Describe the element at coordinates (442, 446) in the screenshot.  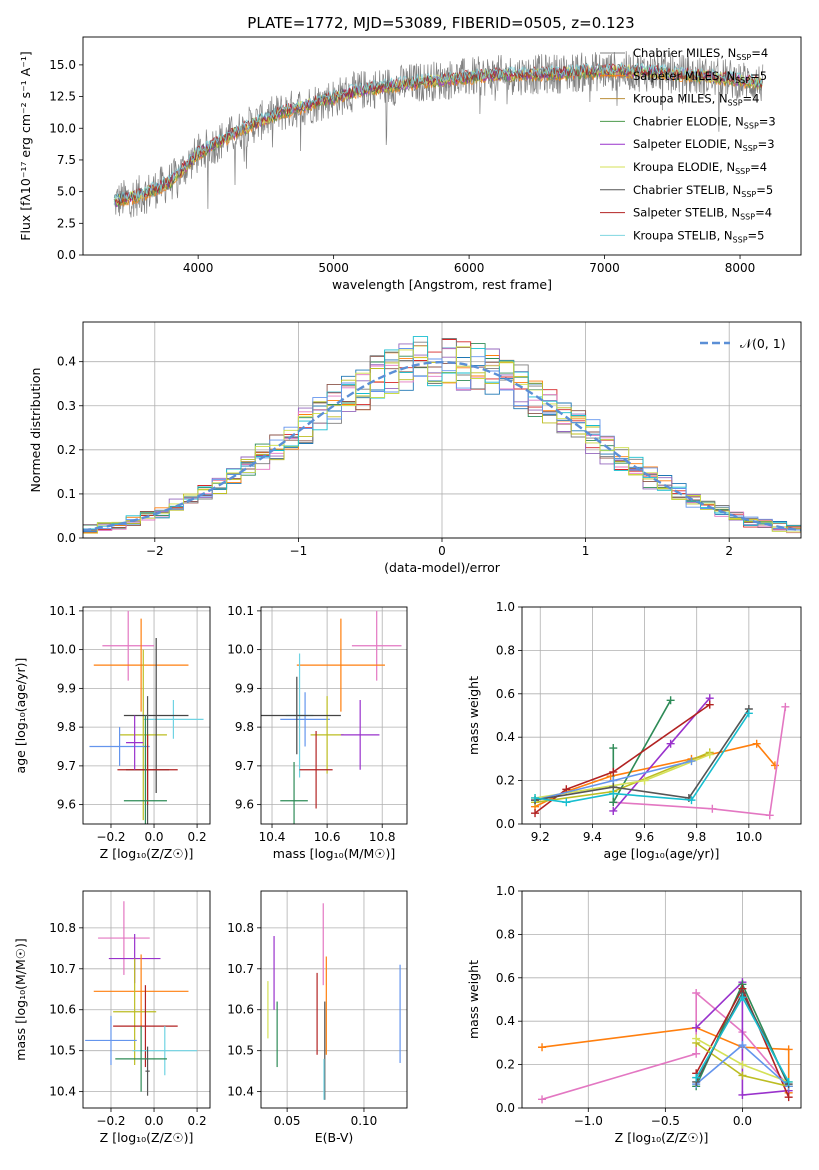
I see `normal-reference-curve` at that location.